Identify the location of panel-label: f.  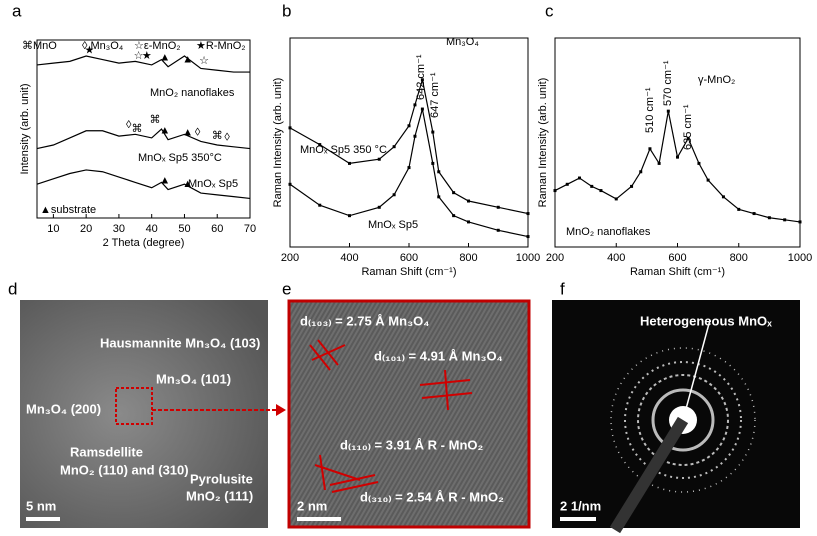
(562, 288).